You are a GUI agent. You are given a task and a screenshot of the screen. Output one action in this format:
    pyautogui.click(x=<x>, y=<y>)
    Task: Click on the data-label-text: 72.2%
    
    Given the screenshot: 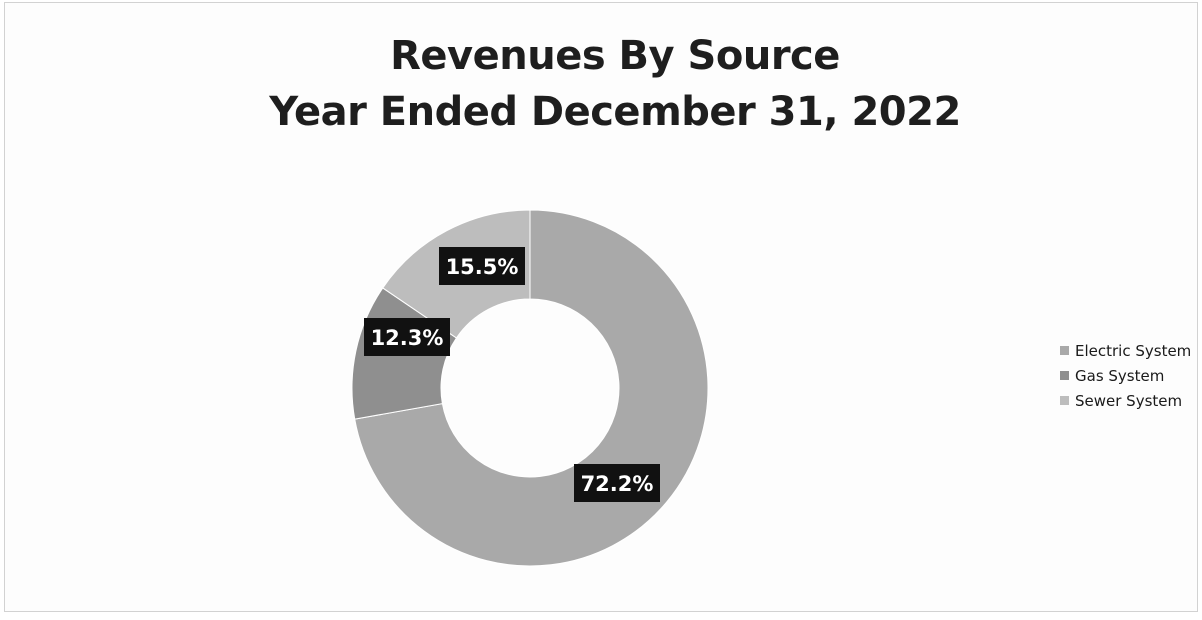 What is the action you would take?
    pyautogui.click(x=617, y=484)
    